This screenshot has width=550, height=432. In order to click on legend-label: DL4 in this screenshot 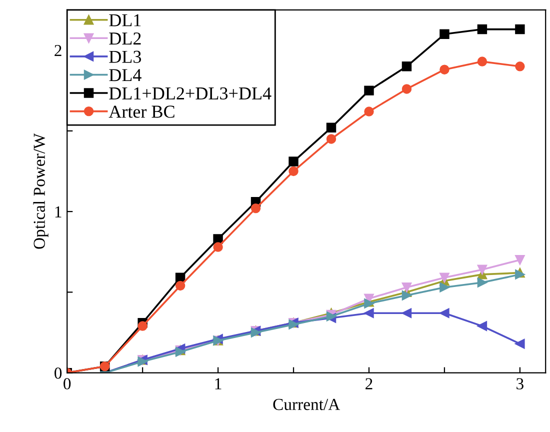, I will do `click(125, 75)`.